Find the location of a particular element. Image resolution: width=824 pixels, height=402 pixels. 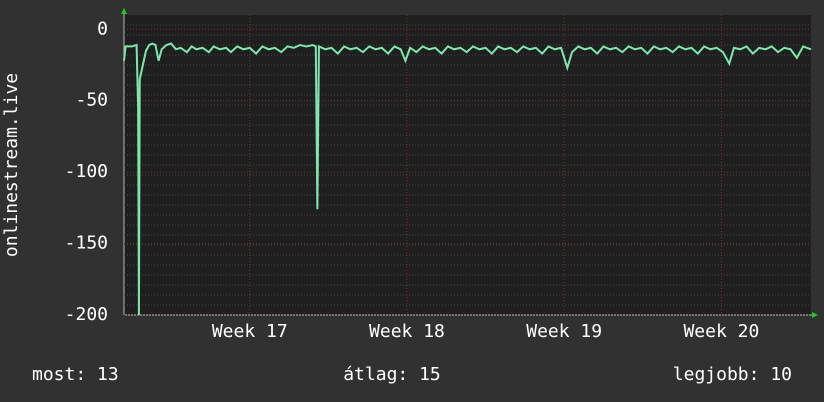

y-tick-label: -200 is located at coordinates (86, 314).